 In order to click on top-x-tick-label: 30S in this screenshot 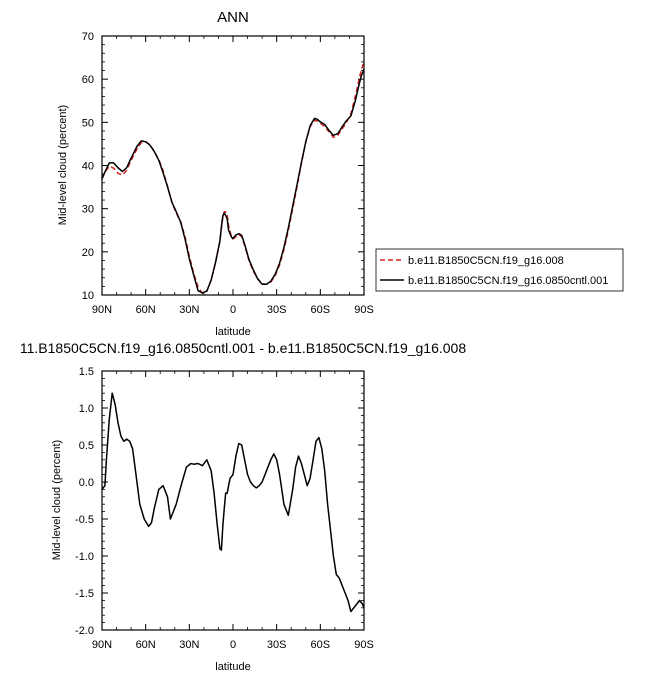, I will do `click(277, 310)`.